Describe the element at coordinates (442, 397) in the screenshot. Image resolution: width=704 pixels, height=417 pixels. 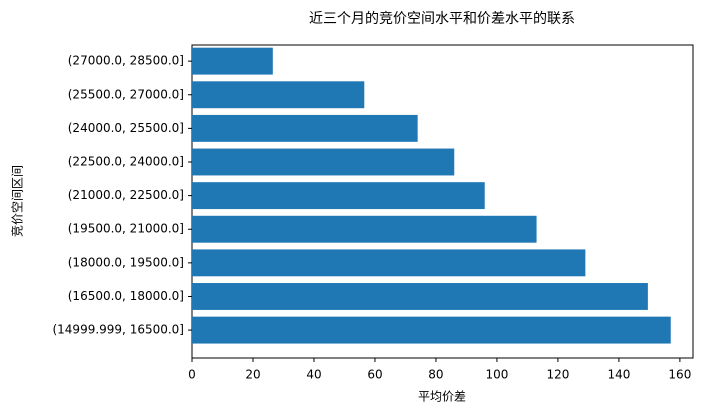
I see `x-axis-label: 平均价差` at that location.